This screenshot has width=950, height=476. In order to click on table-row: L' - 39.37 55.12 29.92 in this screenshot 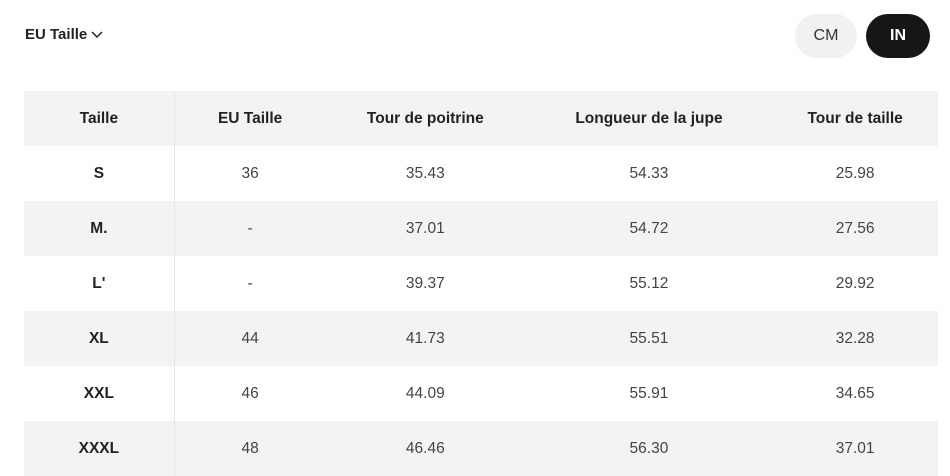, I will do `click(481, 283)`.